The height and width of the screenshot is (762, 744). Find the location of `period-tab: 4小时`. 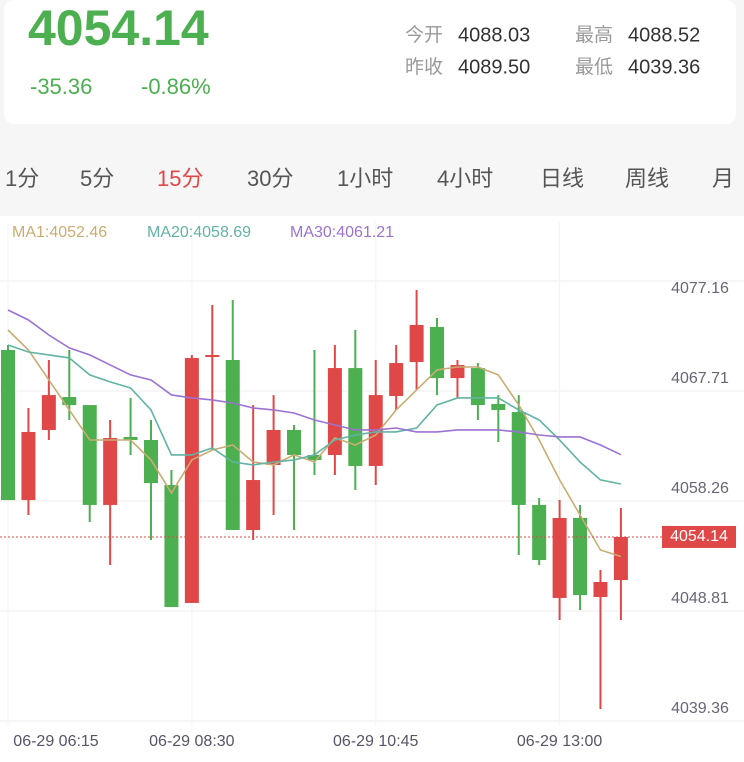

period-tab: 4小时 is located at coordinates (465, 178).